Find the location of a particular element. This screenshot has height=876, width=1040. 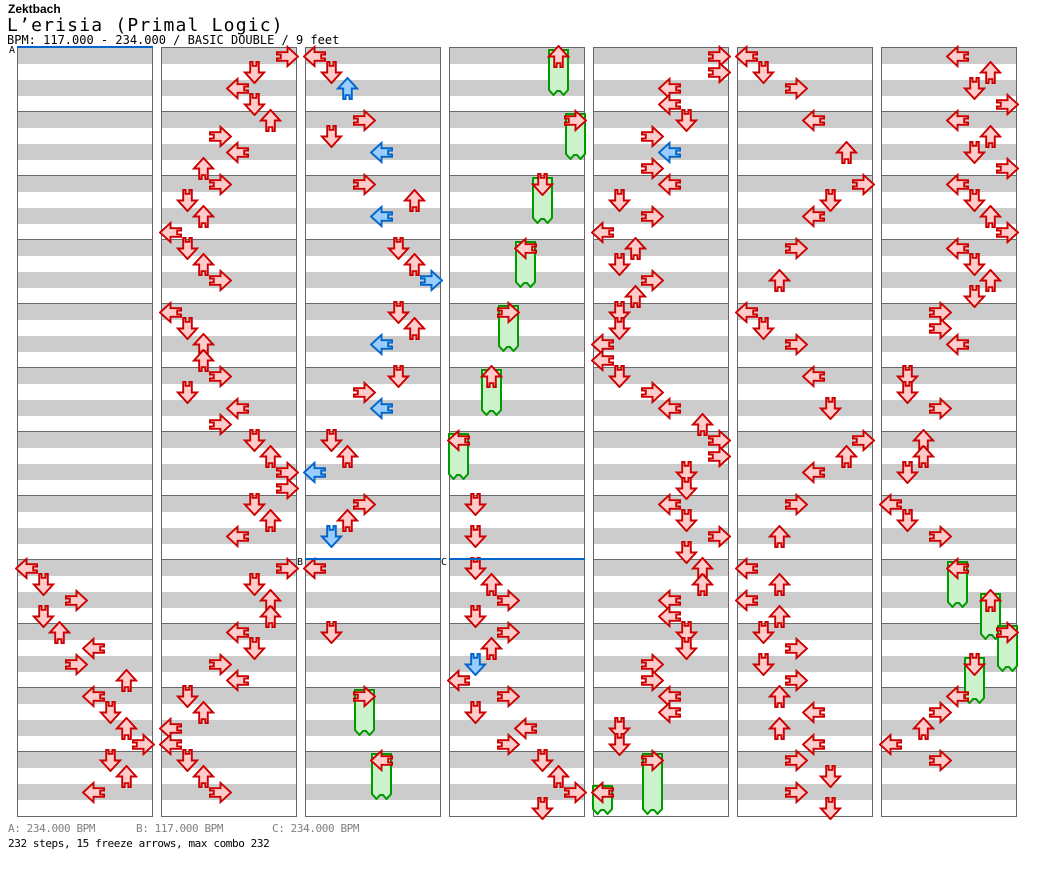

bpm-marker-label-C: C is located at coordinates (444, 562).